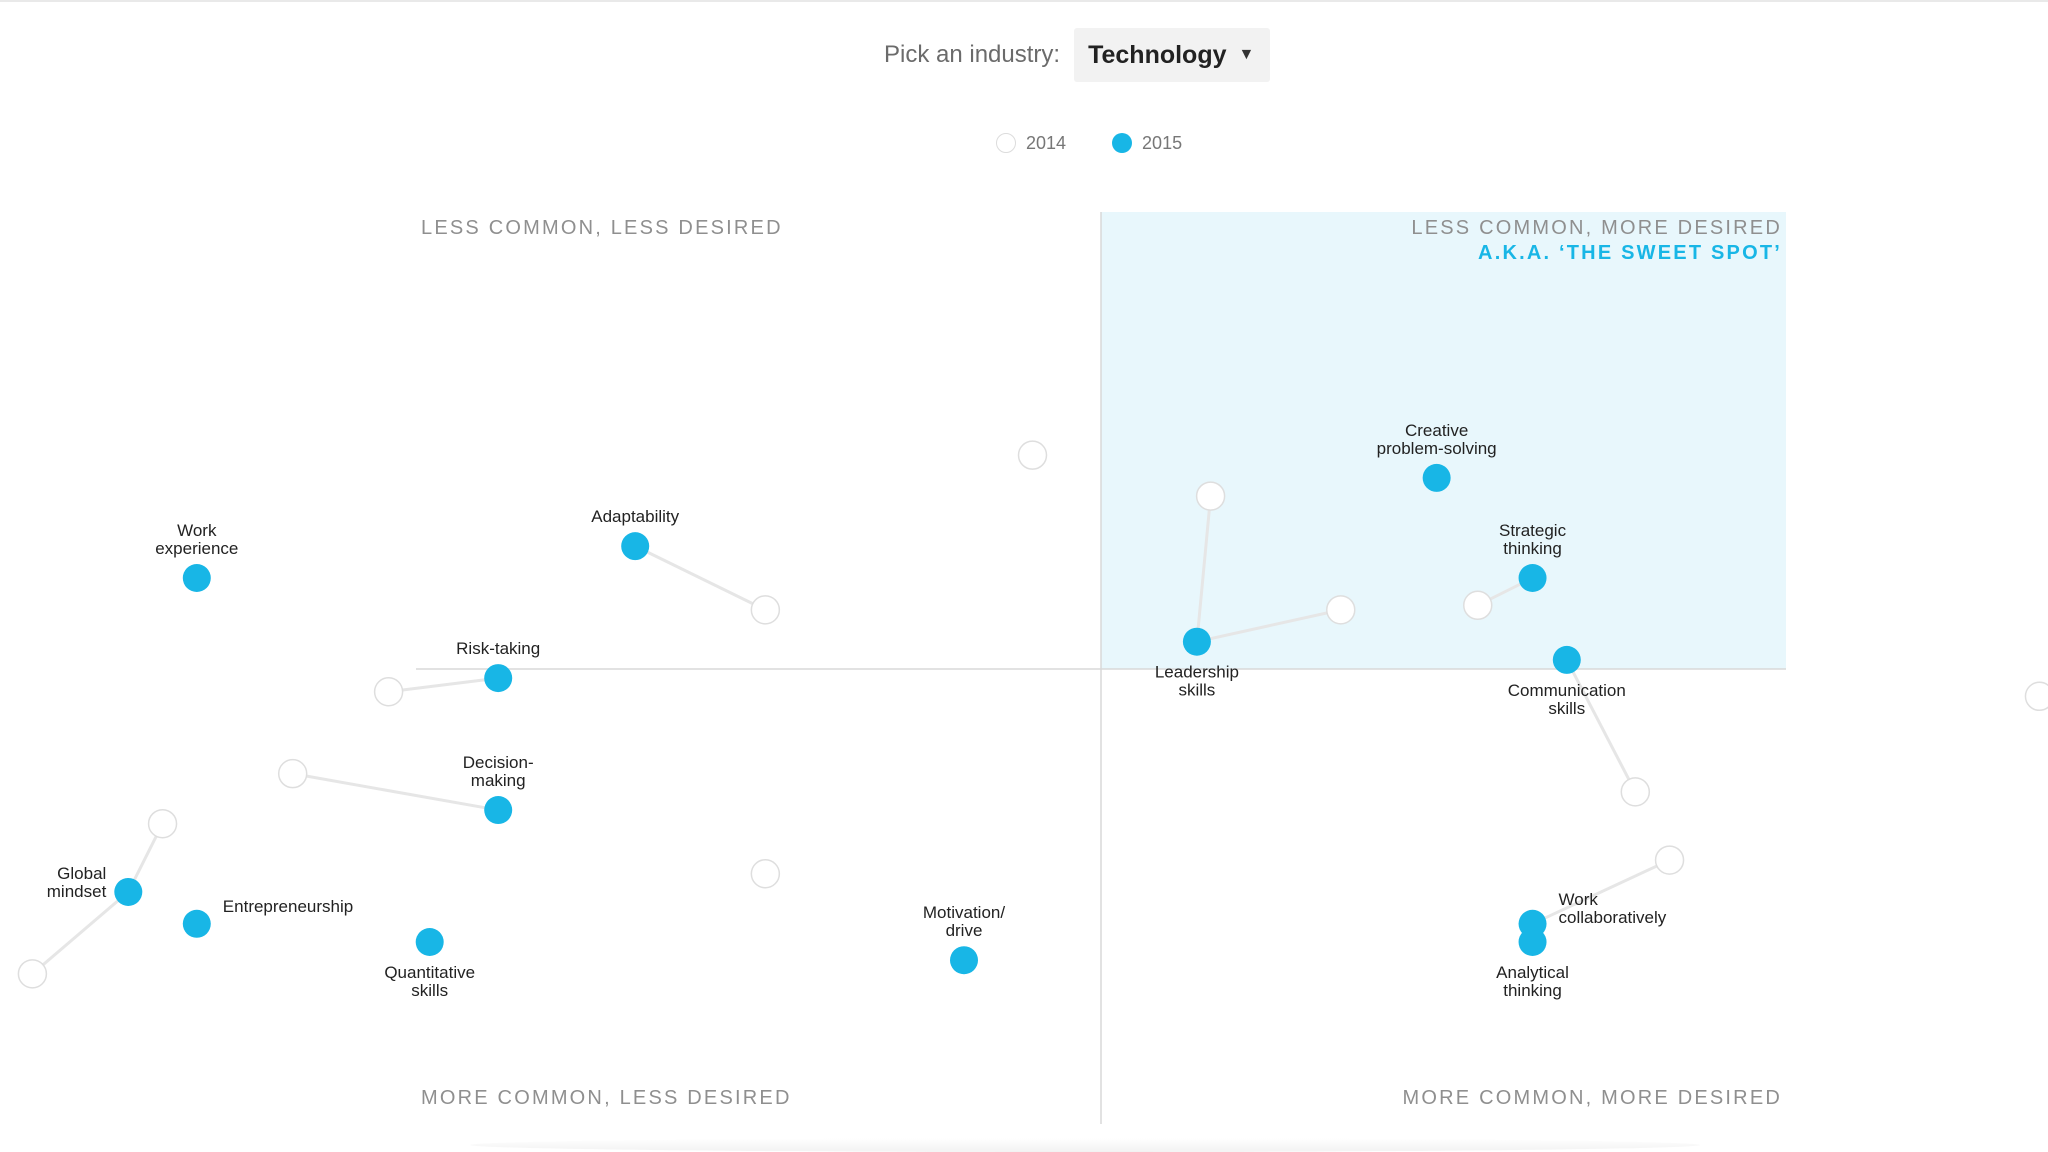  I want to click on point-label-3: Communication skills, so click(1567, 699).